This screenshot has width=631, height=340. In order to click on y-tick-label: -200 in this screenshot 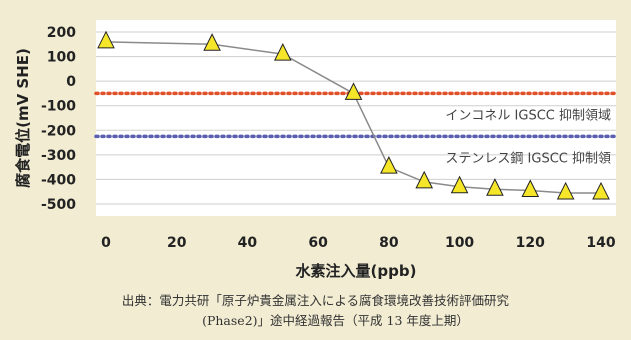, I will do `click(58, 131)`.